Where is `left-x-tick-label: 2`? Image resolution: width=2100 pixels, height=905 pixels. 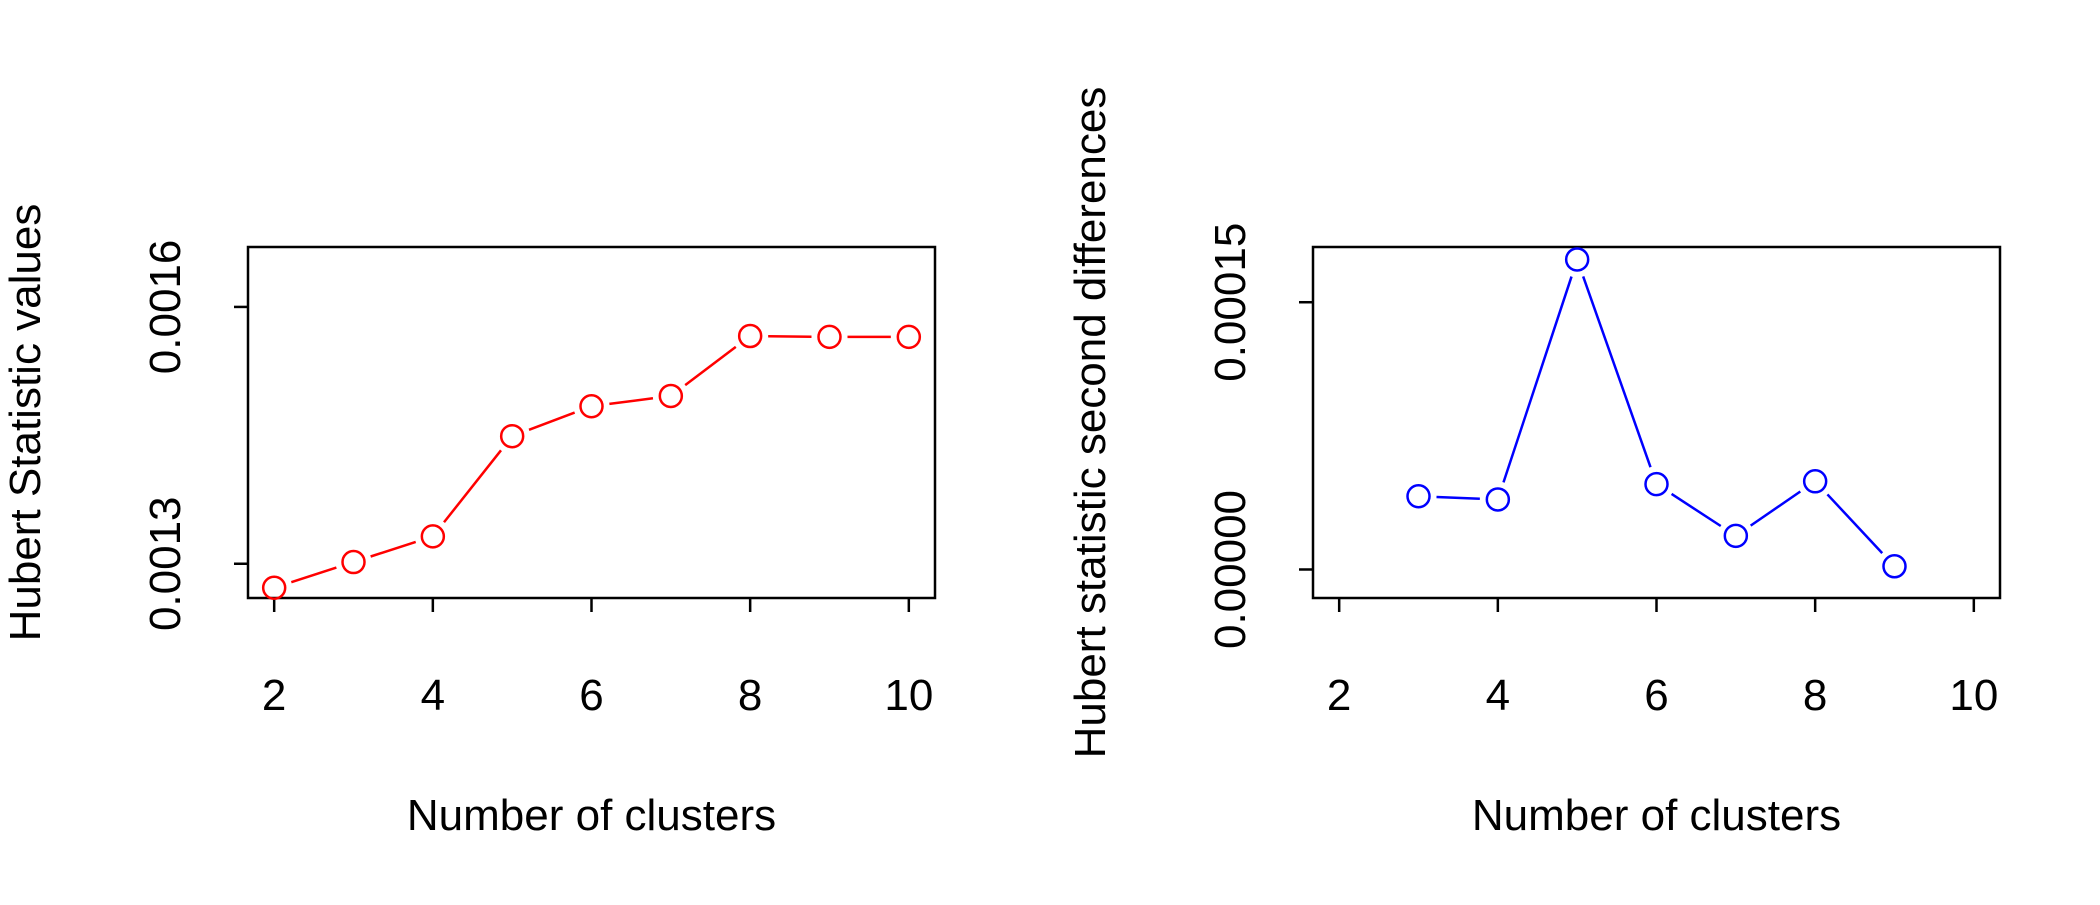
left-x-tick-label: 2 is located at coordinates (274, 695).